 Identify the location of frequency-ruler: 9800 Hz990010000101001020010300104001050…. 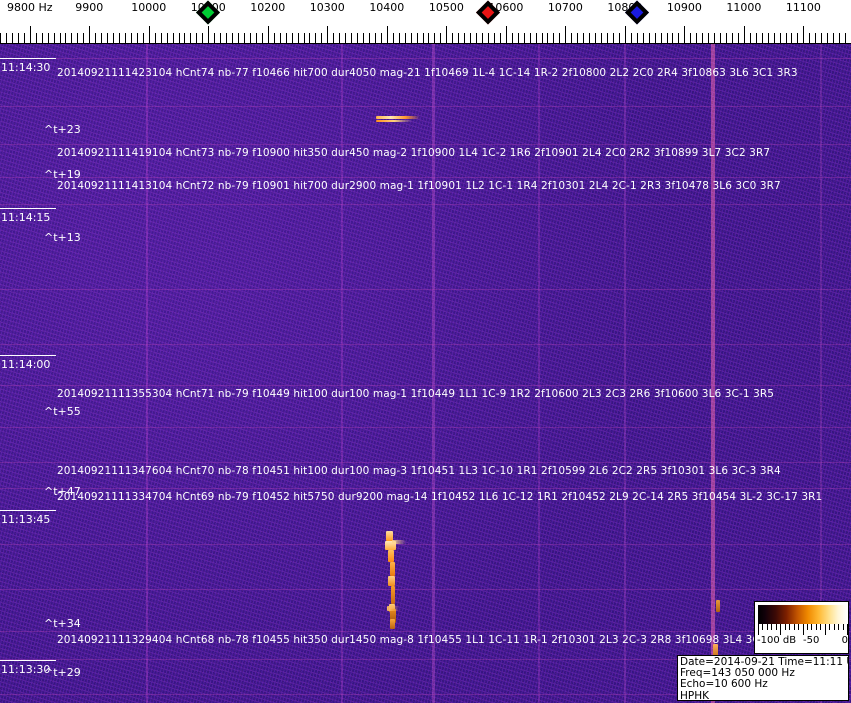
(425, 22).